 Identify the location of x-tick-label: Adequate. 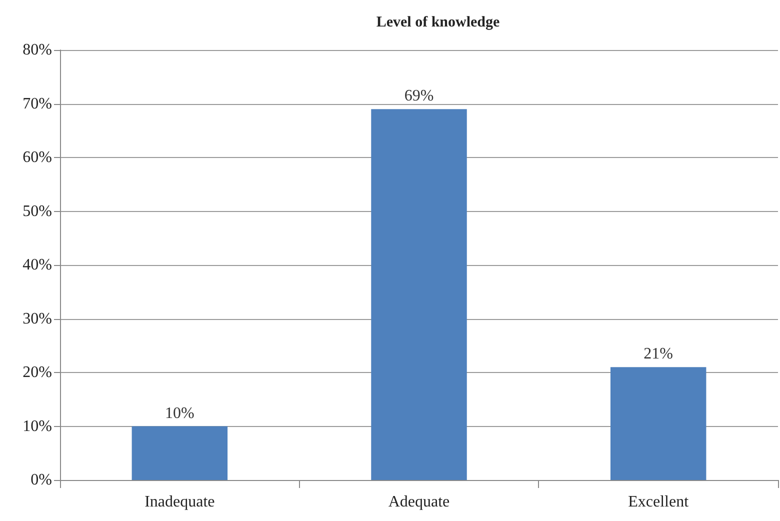
(419, 502).